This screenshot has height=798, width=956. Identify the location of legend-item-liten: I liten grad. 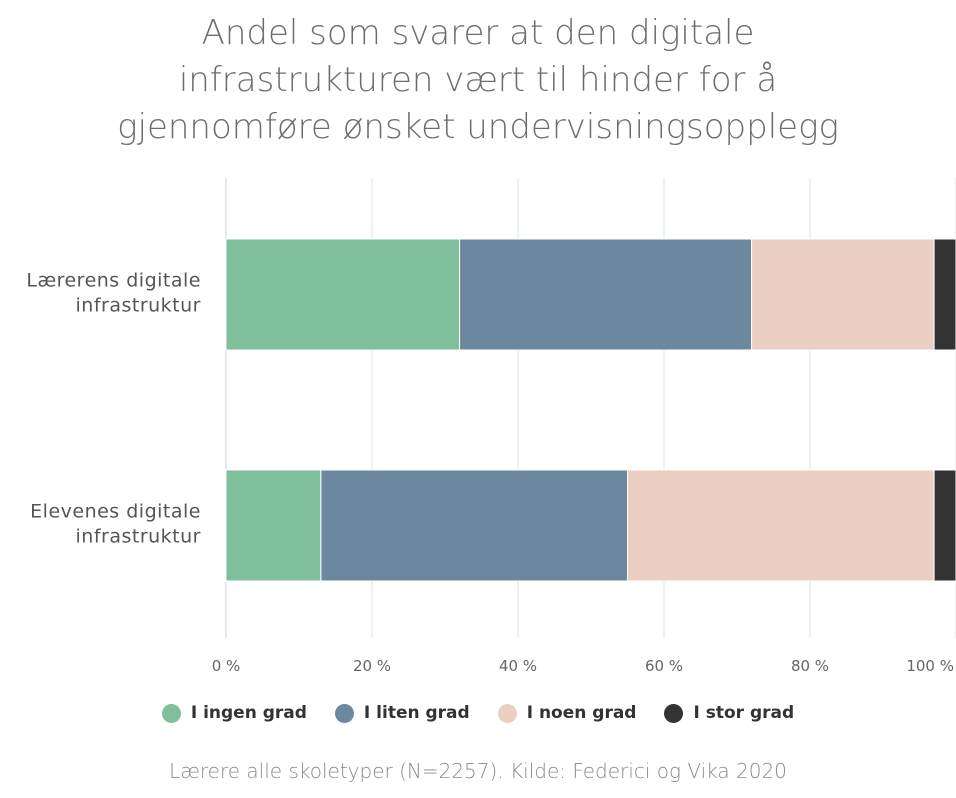
(402, 713).